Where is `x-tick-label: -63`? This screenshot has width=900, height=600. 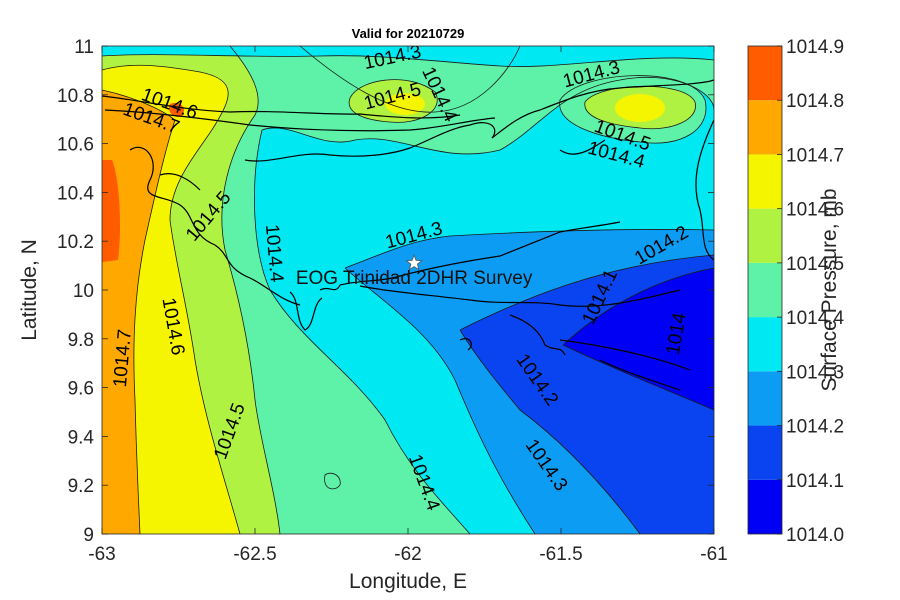 x-tick-label: -63 is located at coordinates (101, 554).